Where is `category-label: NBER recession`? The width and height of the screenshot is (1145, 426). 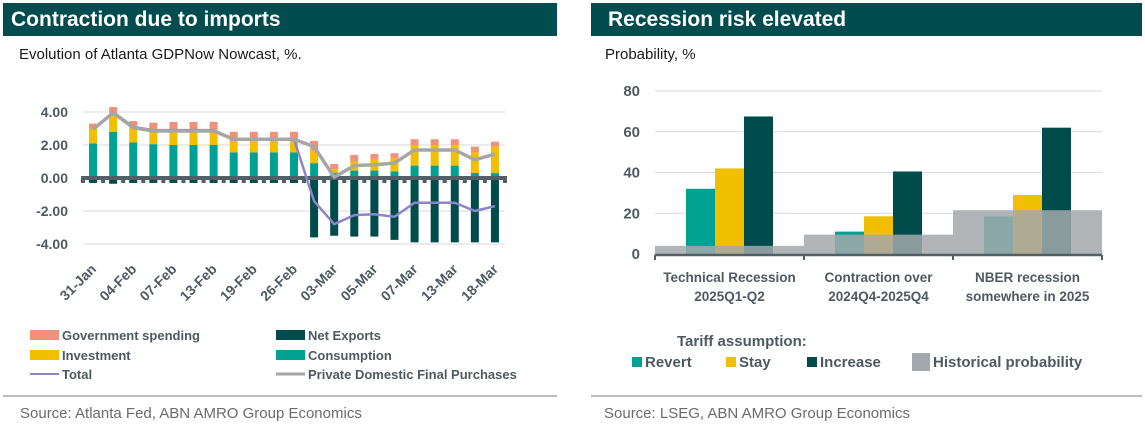 category-label: NBER recession is located at coordinates (1027, 277).